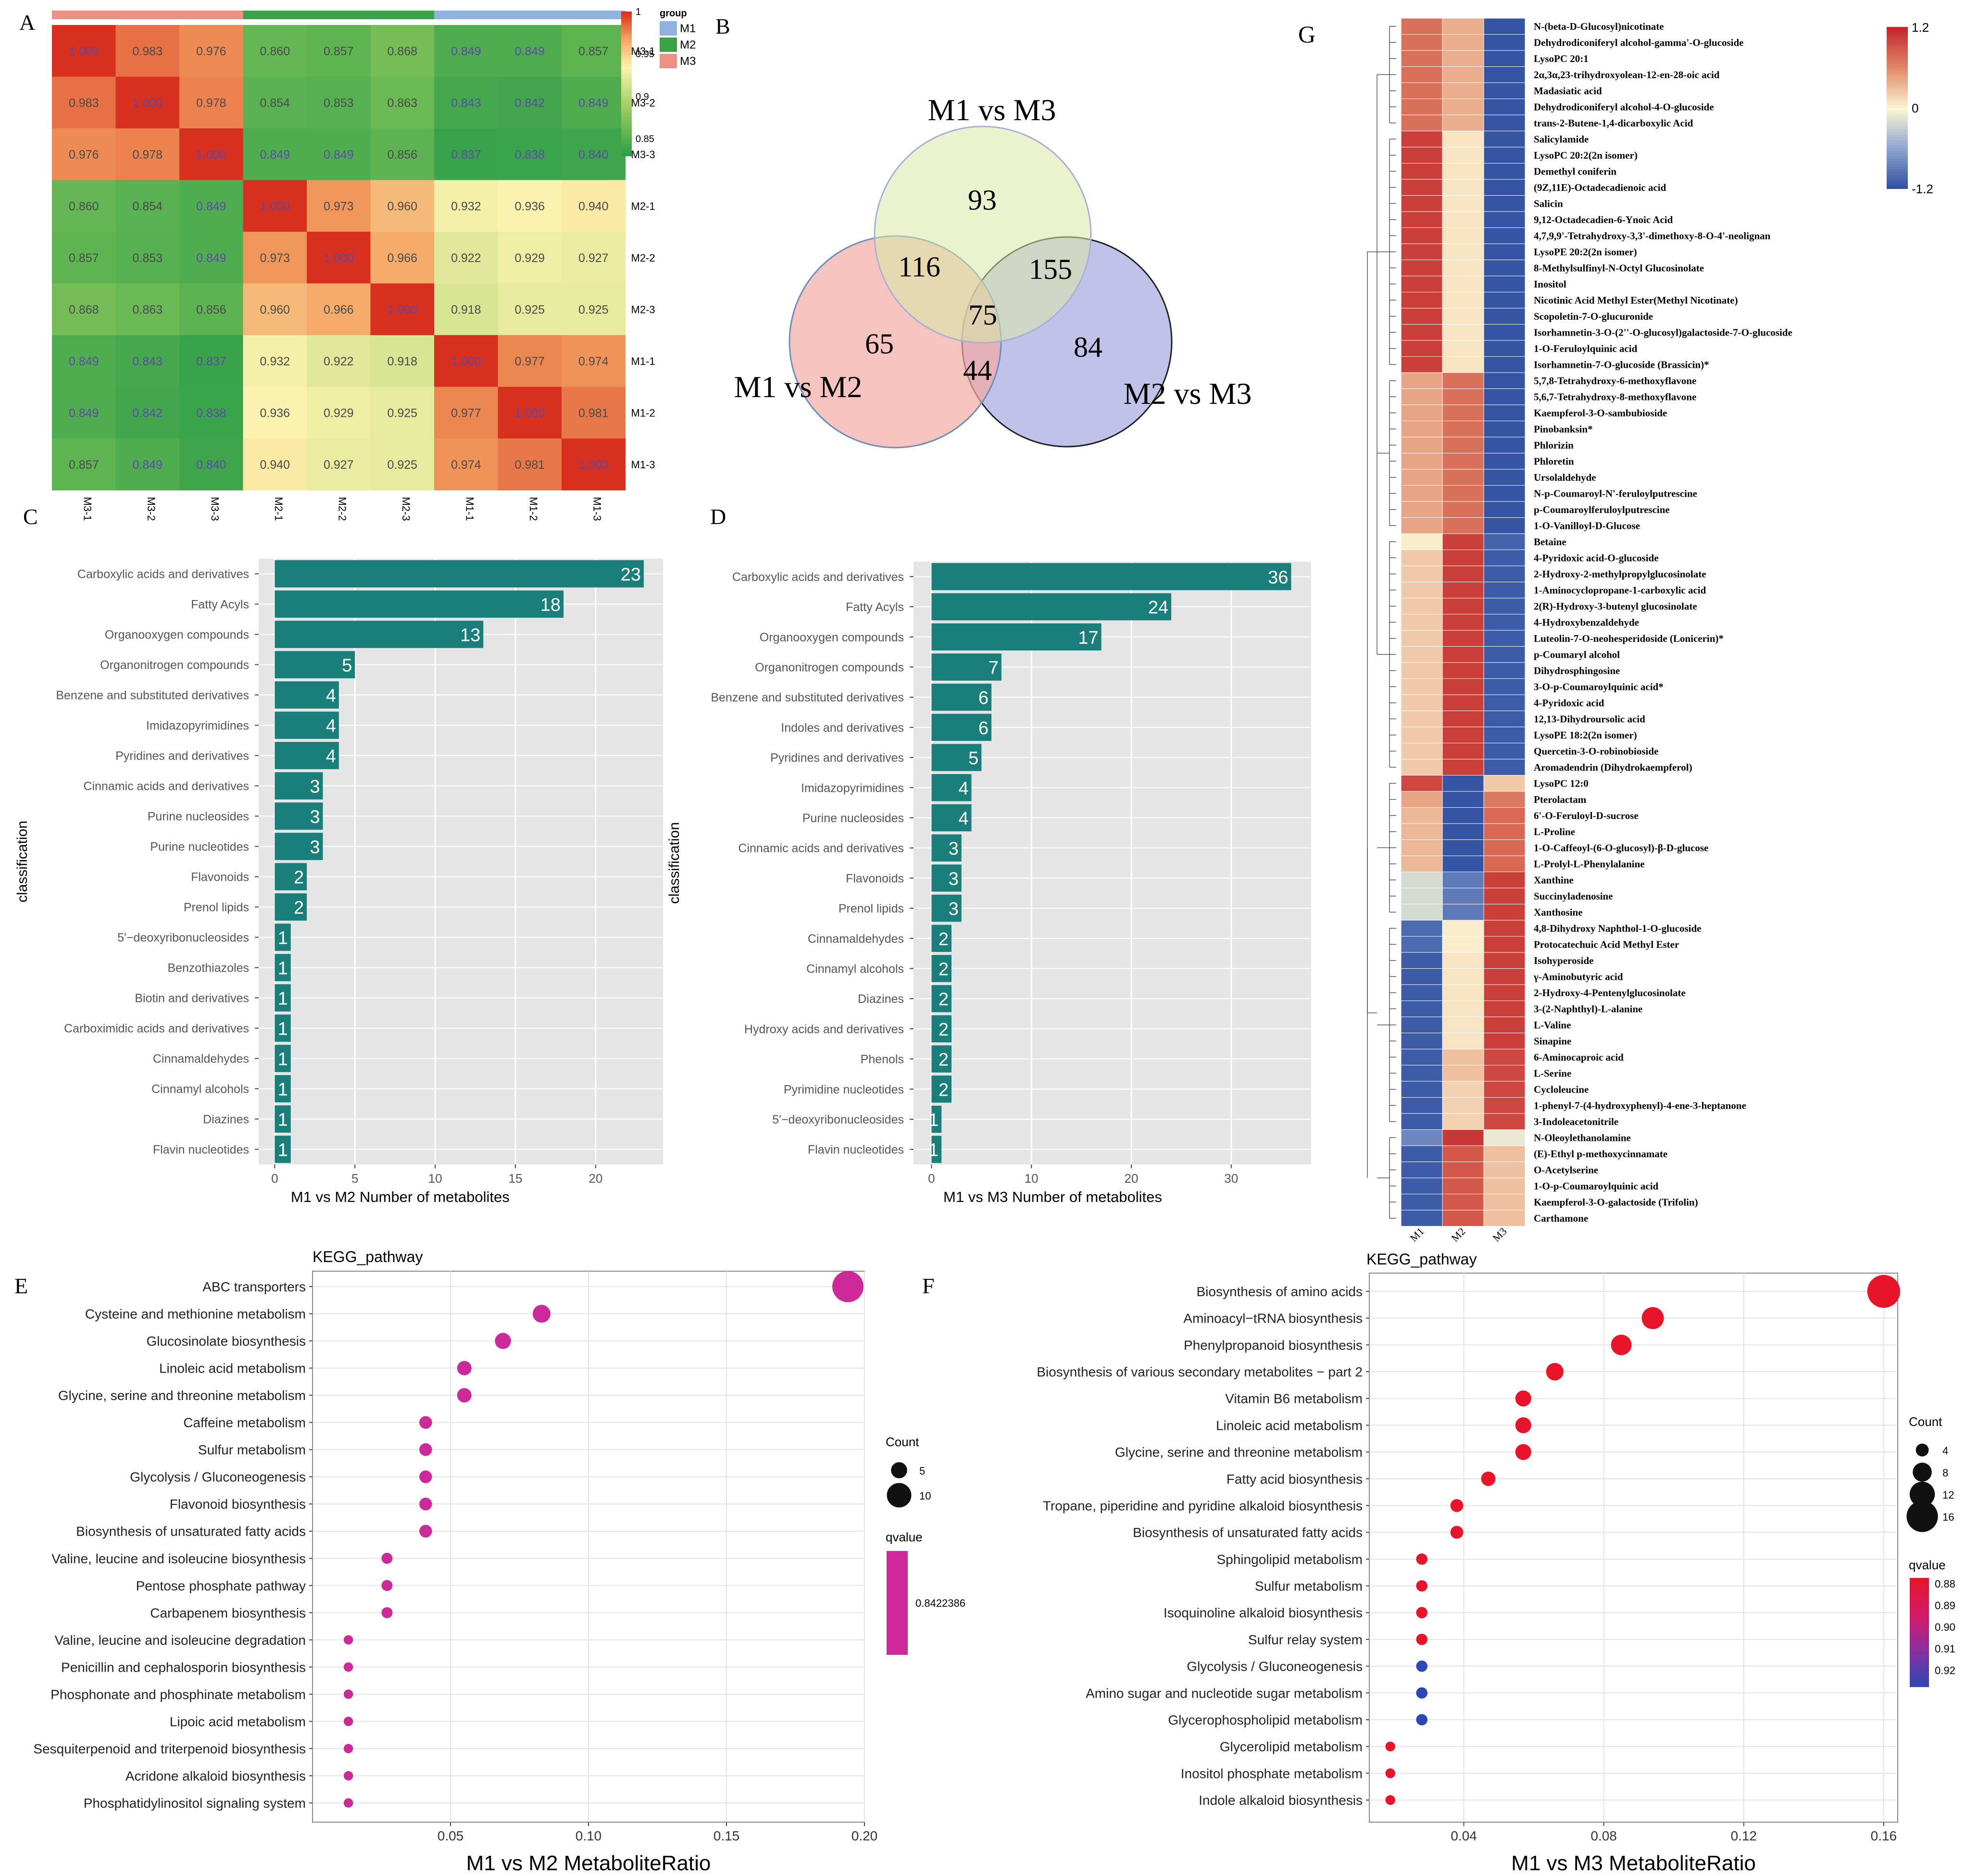 This screenshot has height=1876, width=1966. I want to click on colorbar-tick-label: 1, so click(638, 12).